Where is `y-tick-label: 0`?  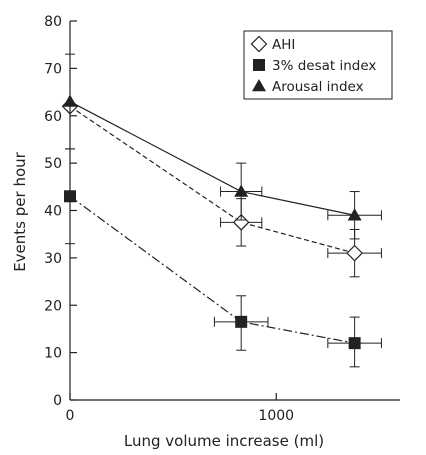 y-tick-label: 0 is located at coordinates (57, 401).